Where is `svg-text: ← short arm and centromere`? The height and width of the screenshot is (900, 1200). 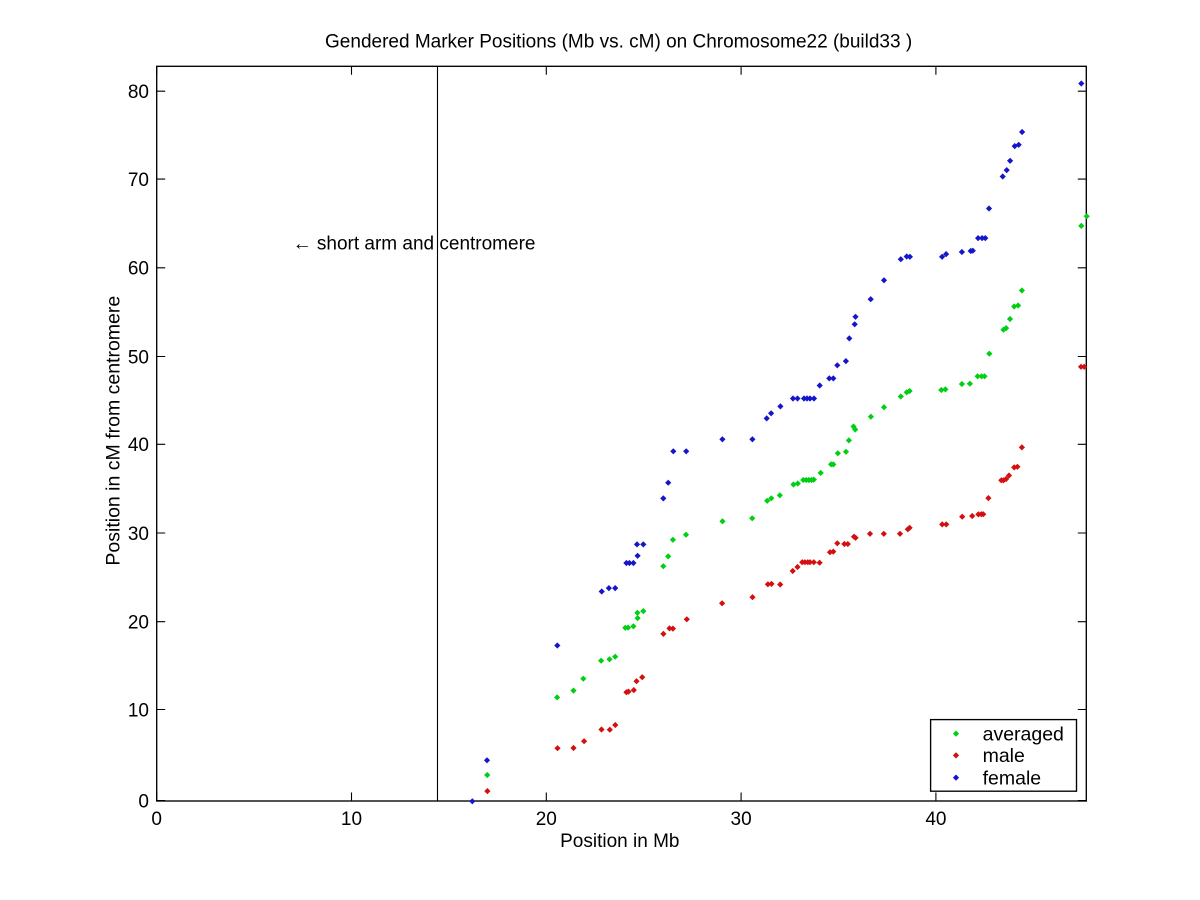 svg-text: ← short arm and centromere is located at coordinates (414, 244).